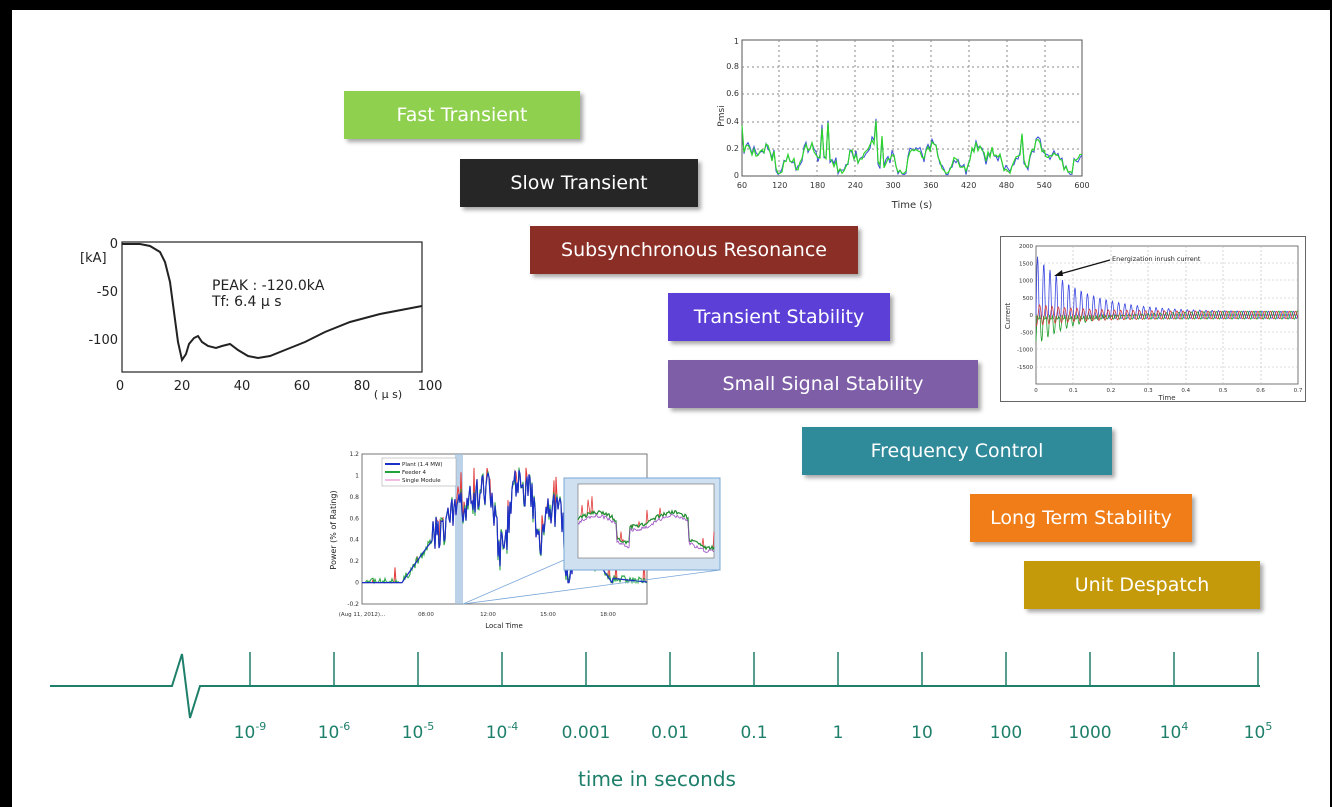 The width and height of the screenshot is (1332, 807). I want to click on band-transient-stability: Transient Stability, so click(779, 317).